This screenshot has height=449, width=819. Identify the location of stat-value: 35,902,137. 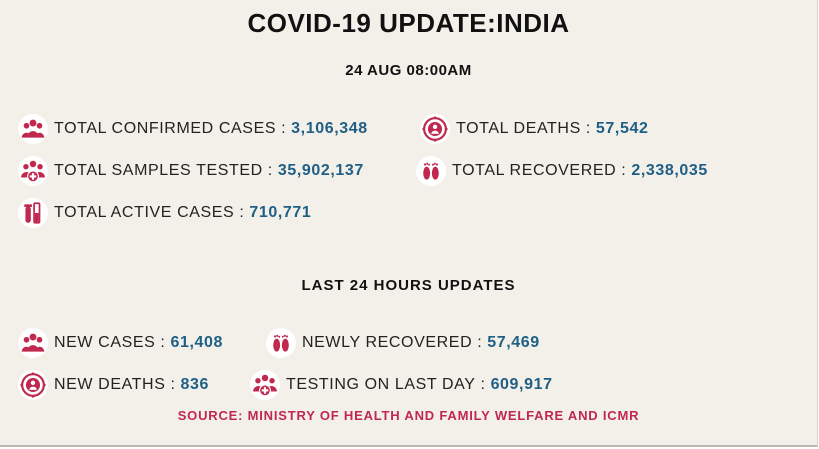
(320, 170).